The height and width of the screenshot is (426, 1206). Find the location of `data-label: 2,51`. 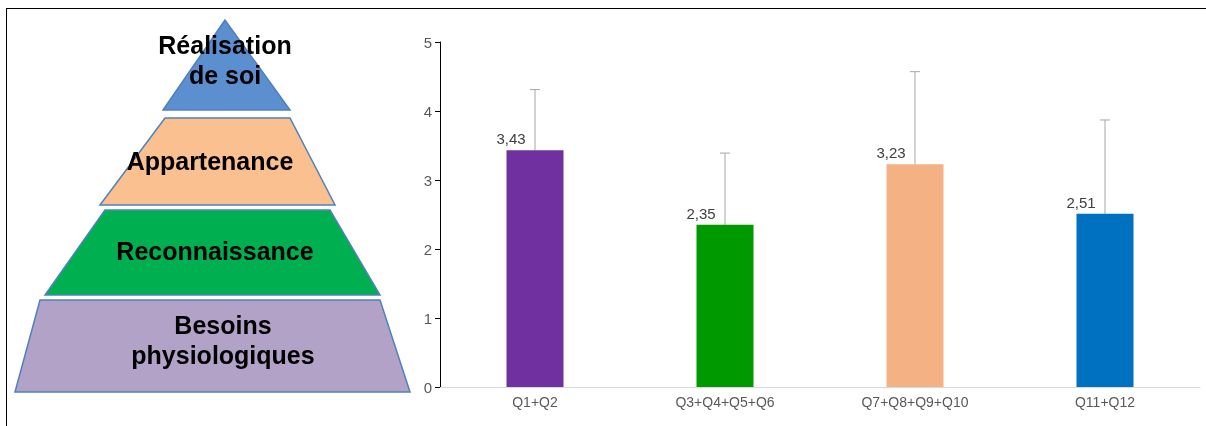

data-label: 2,51 is located at coordinates (1081, 202).